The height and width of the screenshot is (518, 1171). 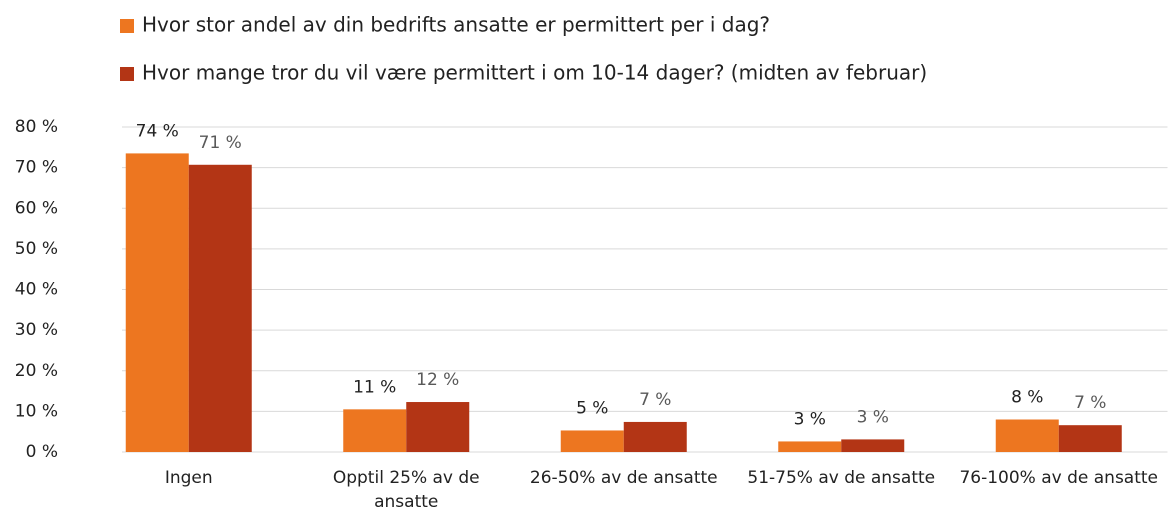 What do you see at coordinates (36, 371) in the screenshot?
I see `y-tick-label: 20 %` at bounding box center [36, 371].